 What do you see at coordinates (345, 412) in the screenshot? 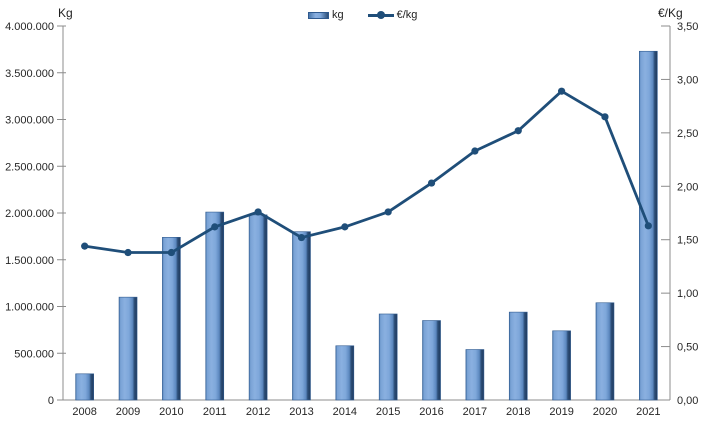
I see `x-tick-label: 2014` at bounding box center [345, 412].